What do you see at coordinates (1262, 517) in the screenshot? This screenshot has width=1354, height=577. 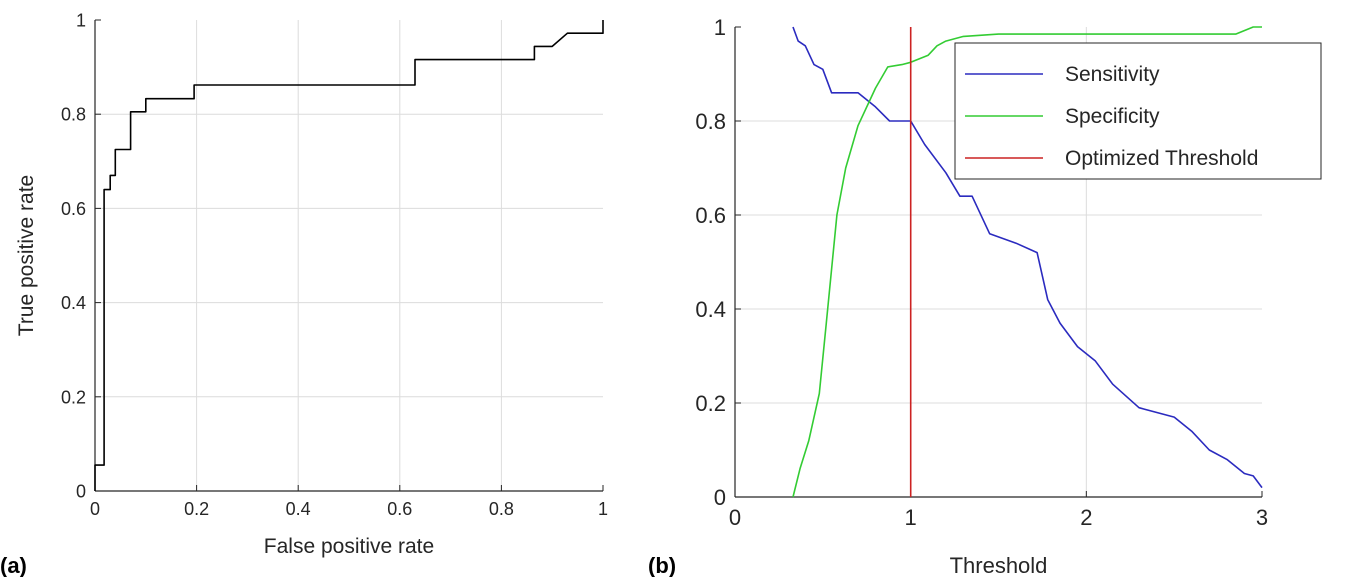 I see `x-tick-label: 3` at bounding box center [1262, 517].